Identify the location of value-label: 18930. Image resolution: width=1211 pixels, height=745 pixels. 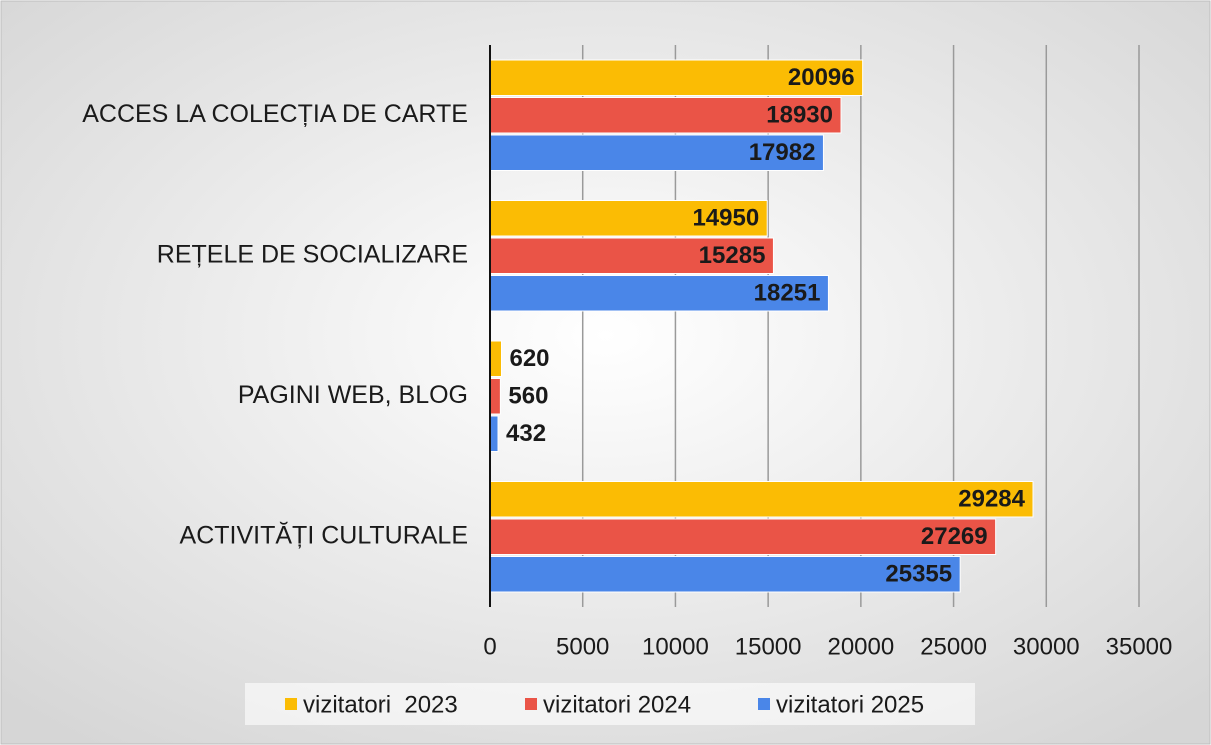
(799, 115).